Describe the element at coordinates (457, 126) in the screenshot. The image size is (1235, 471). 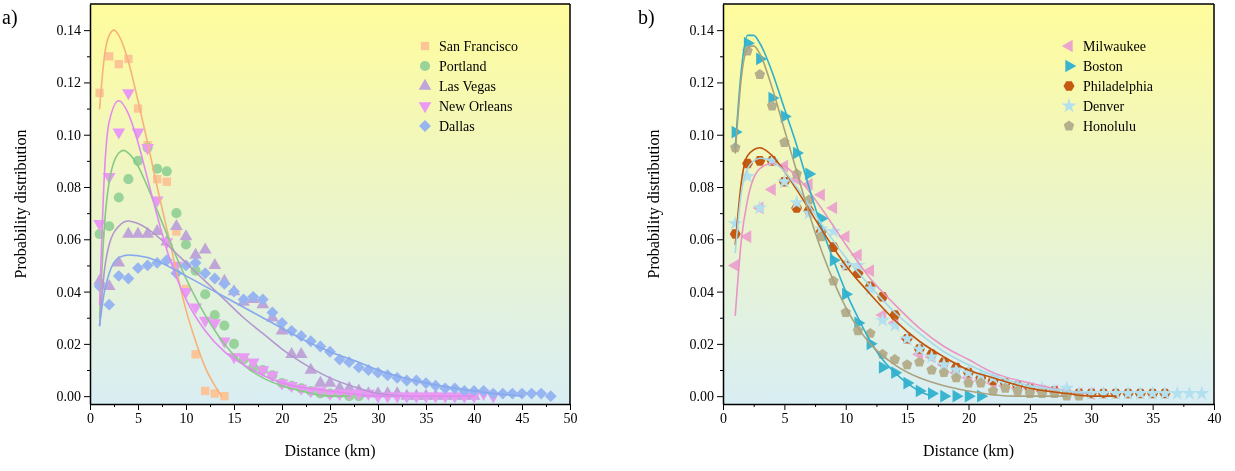
I see `legend-label: Dallas` at that location.